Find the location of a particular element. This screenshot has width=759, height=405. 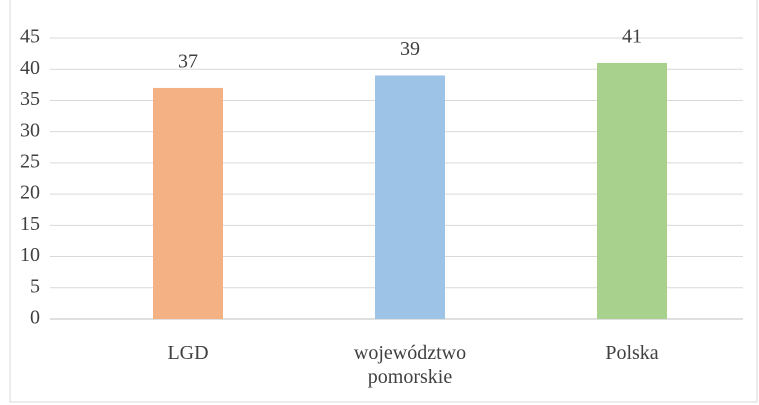

value-label: 37 is located at coordinates (188, 62).